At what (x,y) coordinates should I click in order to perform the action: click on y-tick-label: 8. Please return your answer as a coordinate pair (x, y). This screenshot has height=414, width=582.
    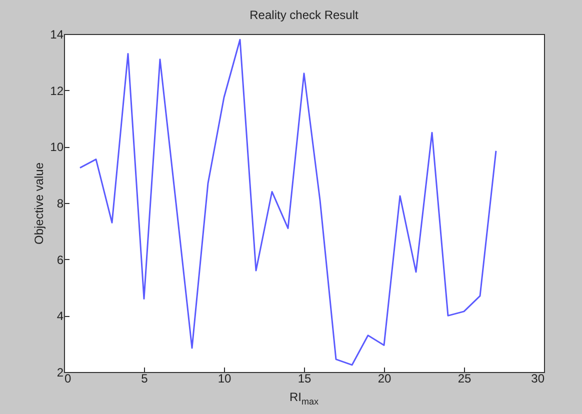
    Looking at the image, I should click on (60, 203).